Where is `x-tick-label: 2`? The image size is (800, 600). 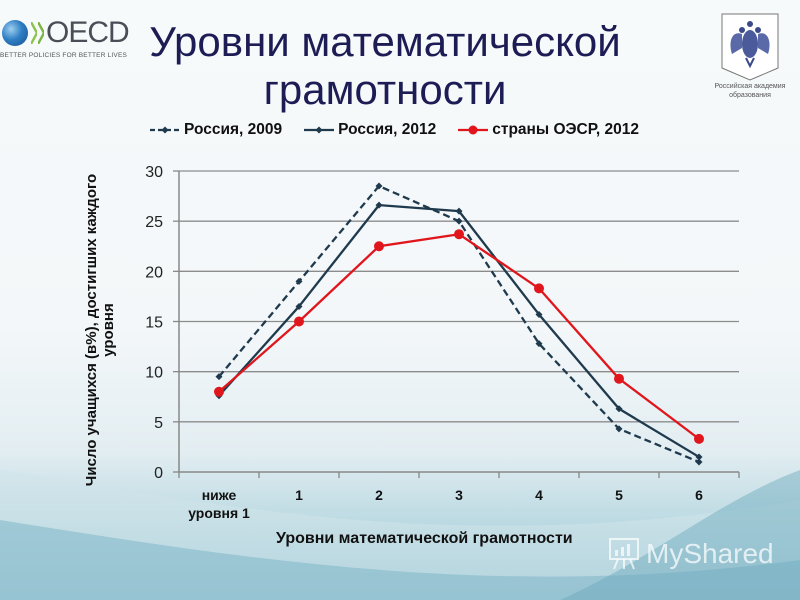 x-tick-label: 2 is located at coordinates (379, 495).